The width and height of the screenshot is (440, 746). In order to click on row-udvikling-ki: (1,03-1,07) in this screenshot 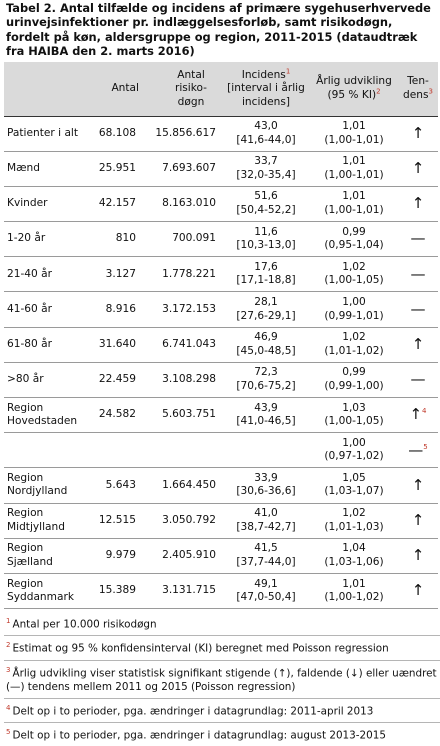, I will do `click(354, 491)`.